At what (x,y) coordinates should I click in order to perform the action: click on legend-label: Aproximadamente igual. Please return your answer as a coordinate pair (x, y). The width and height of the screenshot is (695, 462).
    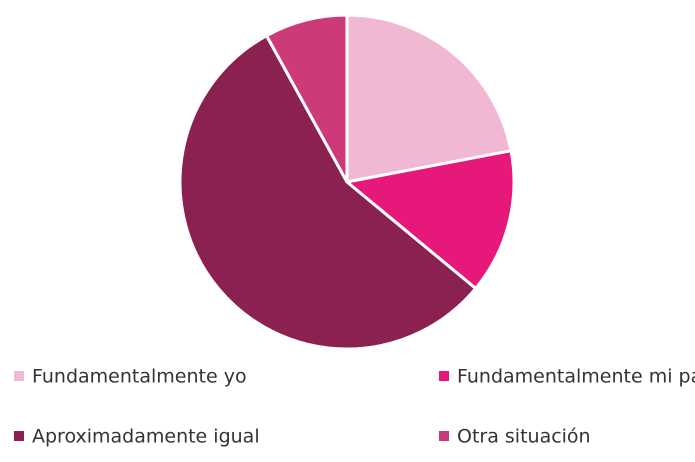
    Looking at the image, I should click on (146, 437).